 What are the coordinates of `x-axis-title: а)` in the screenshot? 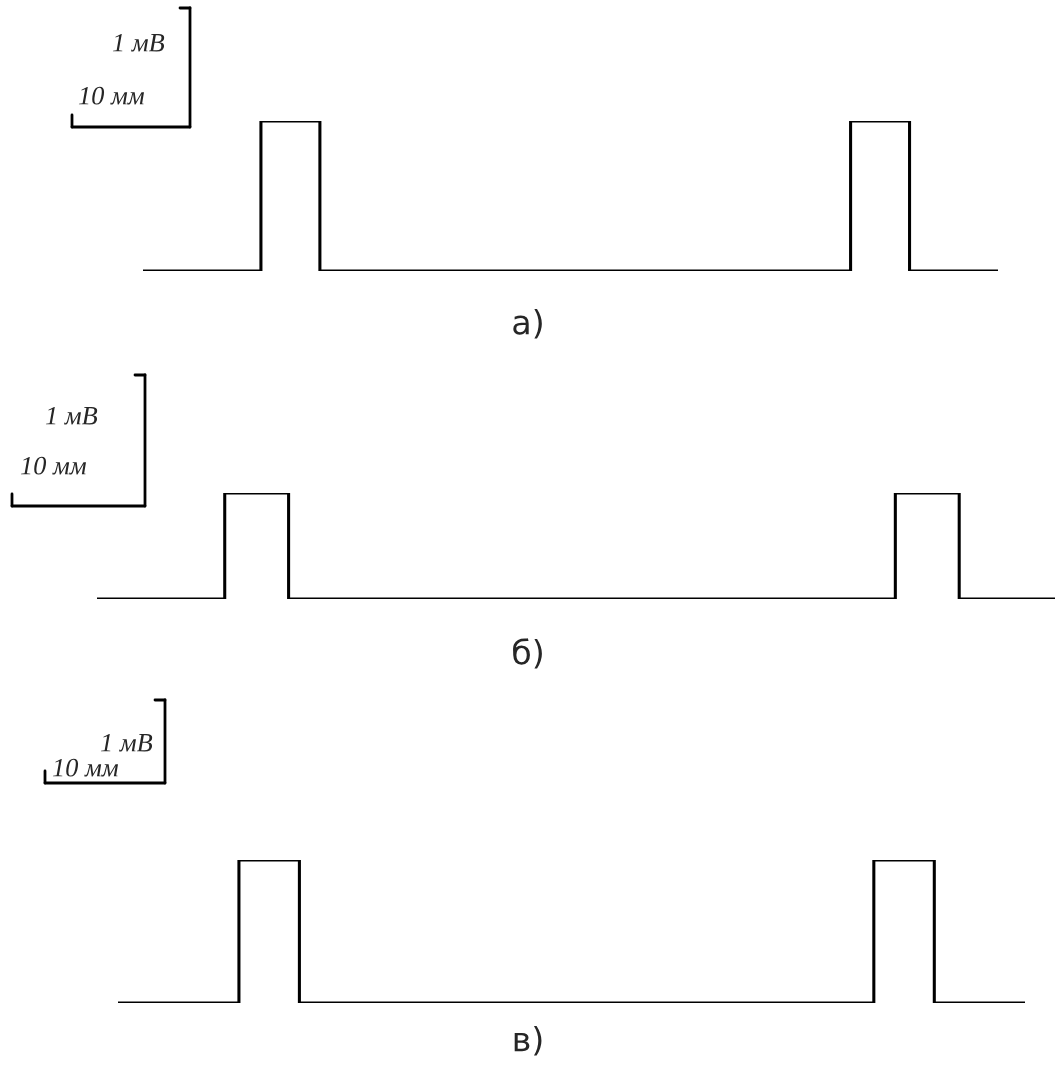 It's located at (527, 323).